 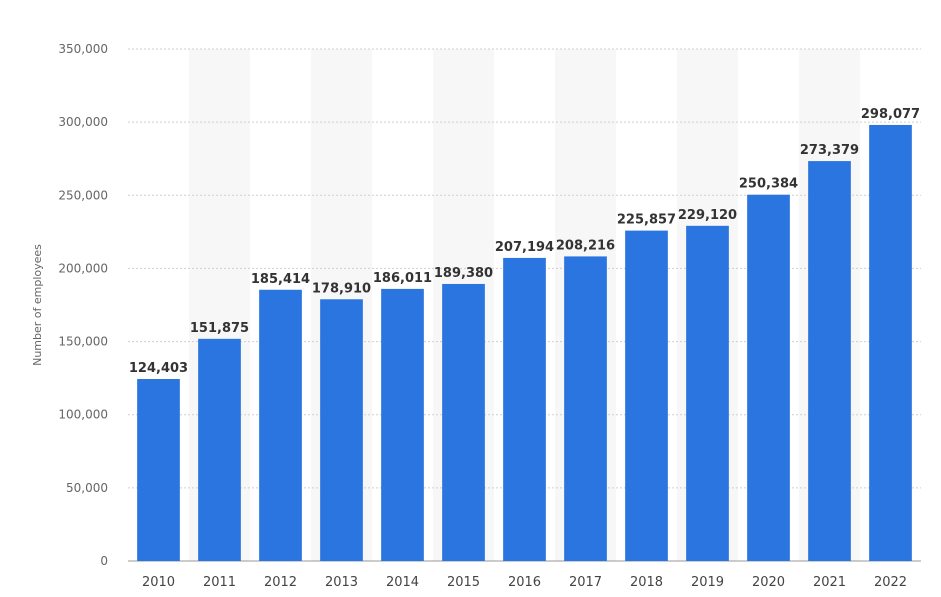 What do you see at coordinates (463, 582) in the screenshot?
I see `x-tick-label: 2015` at bounding box center [463, 582].